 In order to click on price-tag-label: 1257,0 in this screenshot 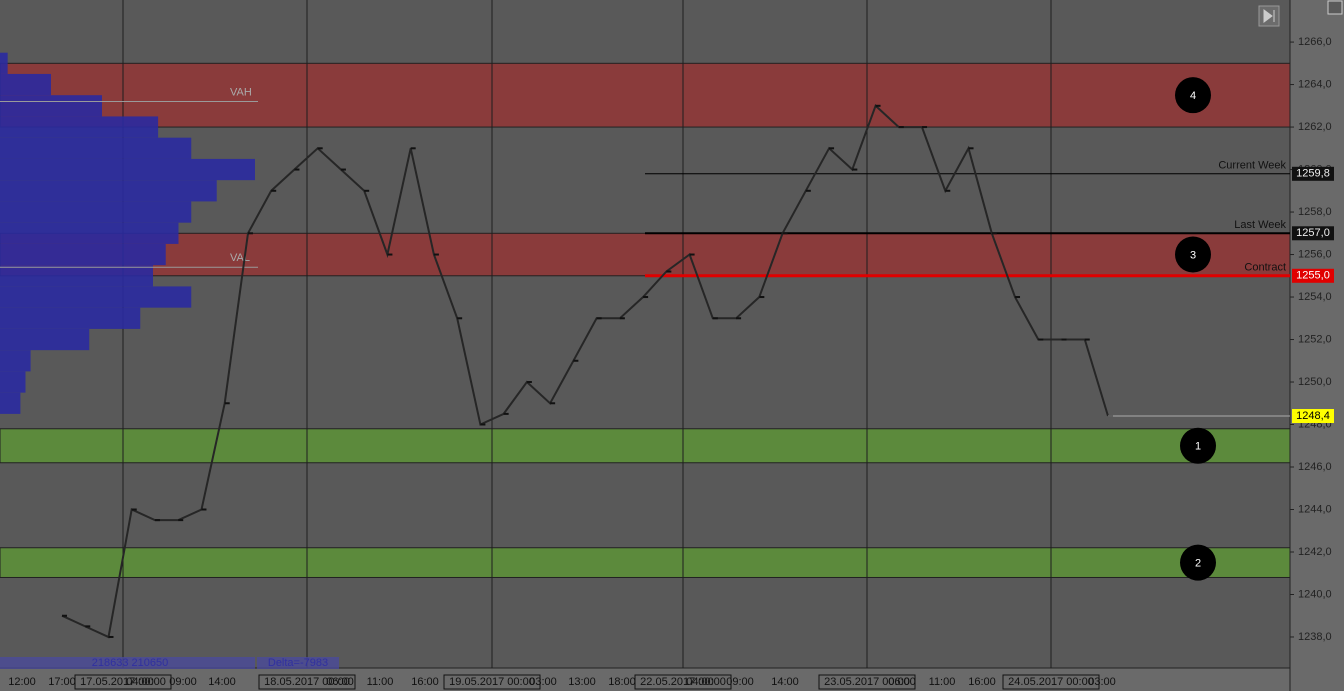, I will do `click(1313, 233)`.